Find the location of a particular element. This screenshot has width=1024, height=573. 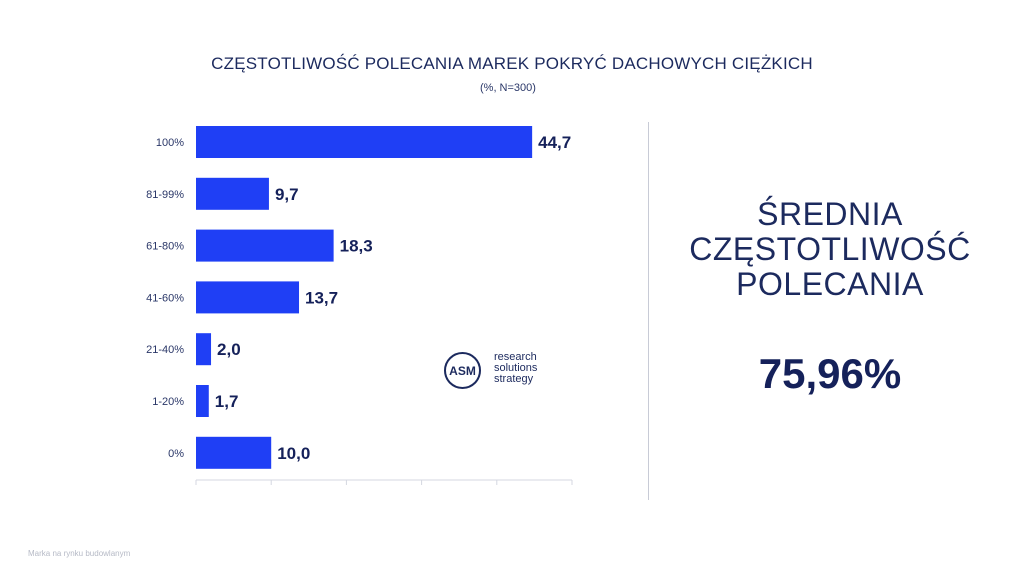

summary-label: ŚREDNIA CZĘSTOTLIWOŚĆ POLECANIA is located at coordinates (830, 249).